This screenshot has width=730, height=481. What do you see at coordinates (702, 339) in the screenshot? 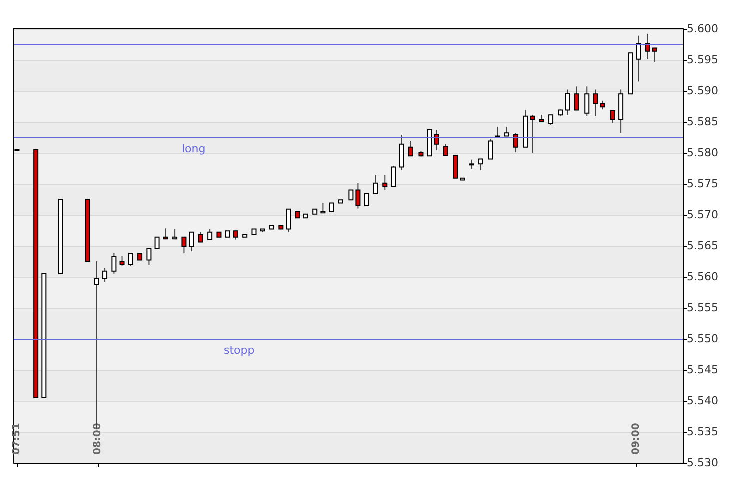
I see `y-tick-label: 5.550` at bounding box center [702, 339].